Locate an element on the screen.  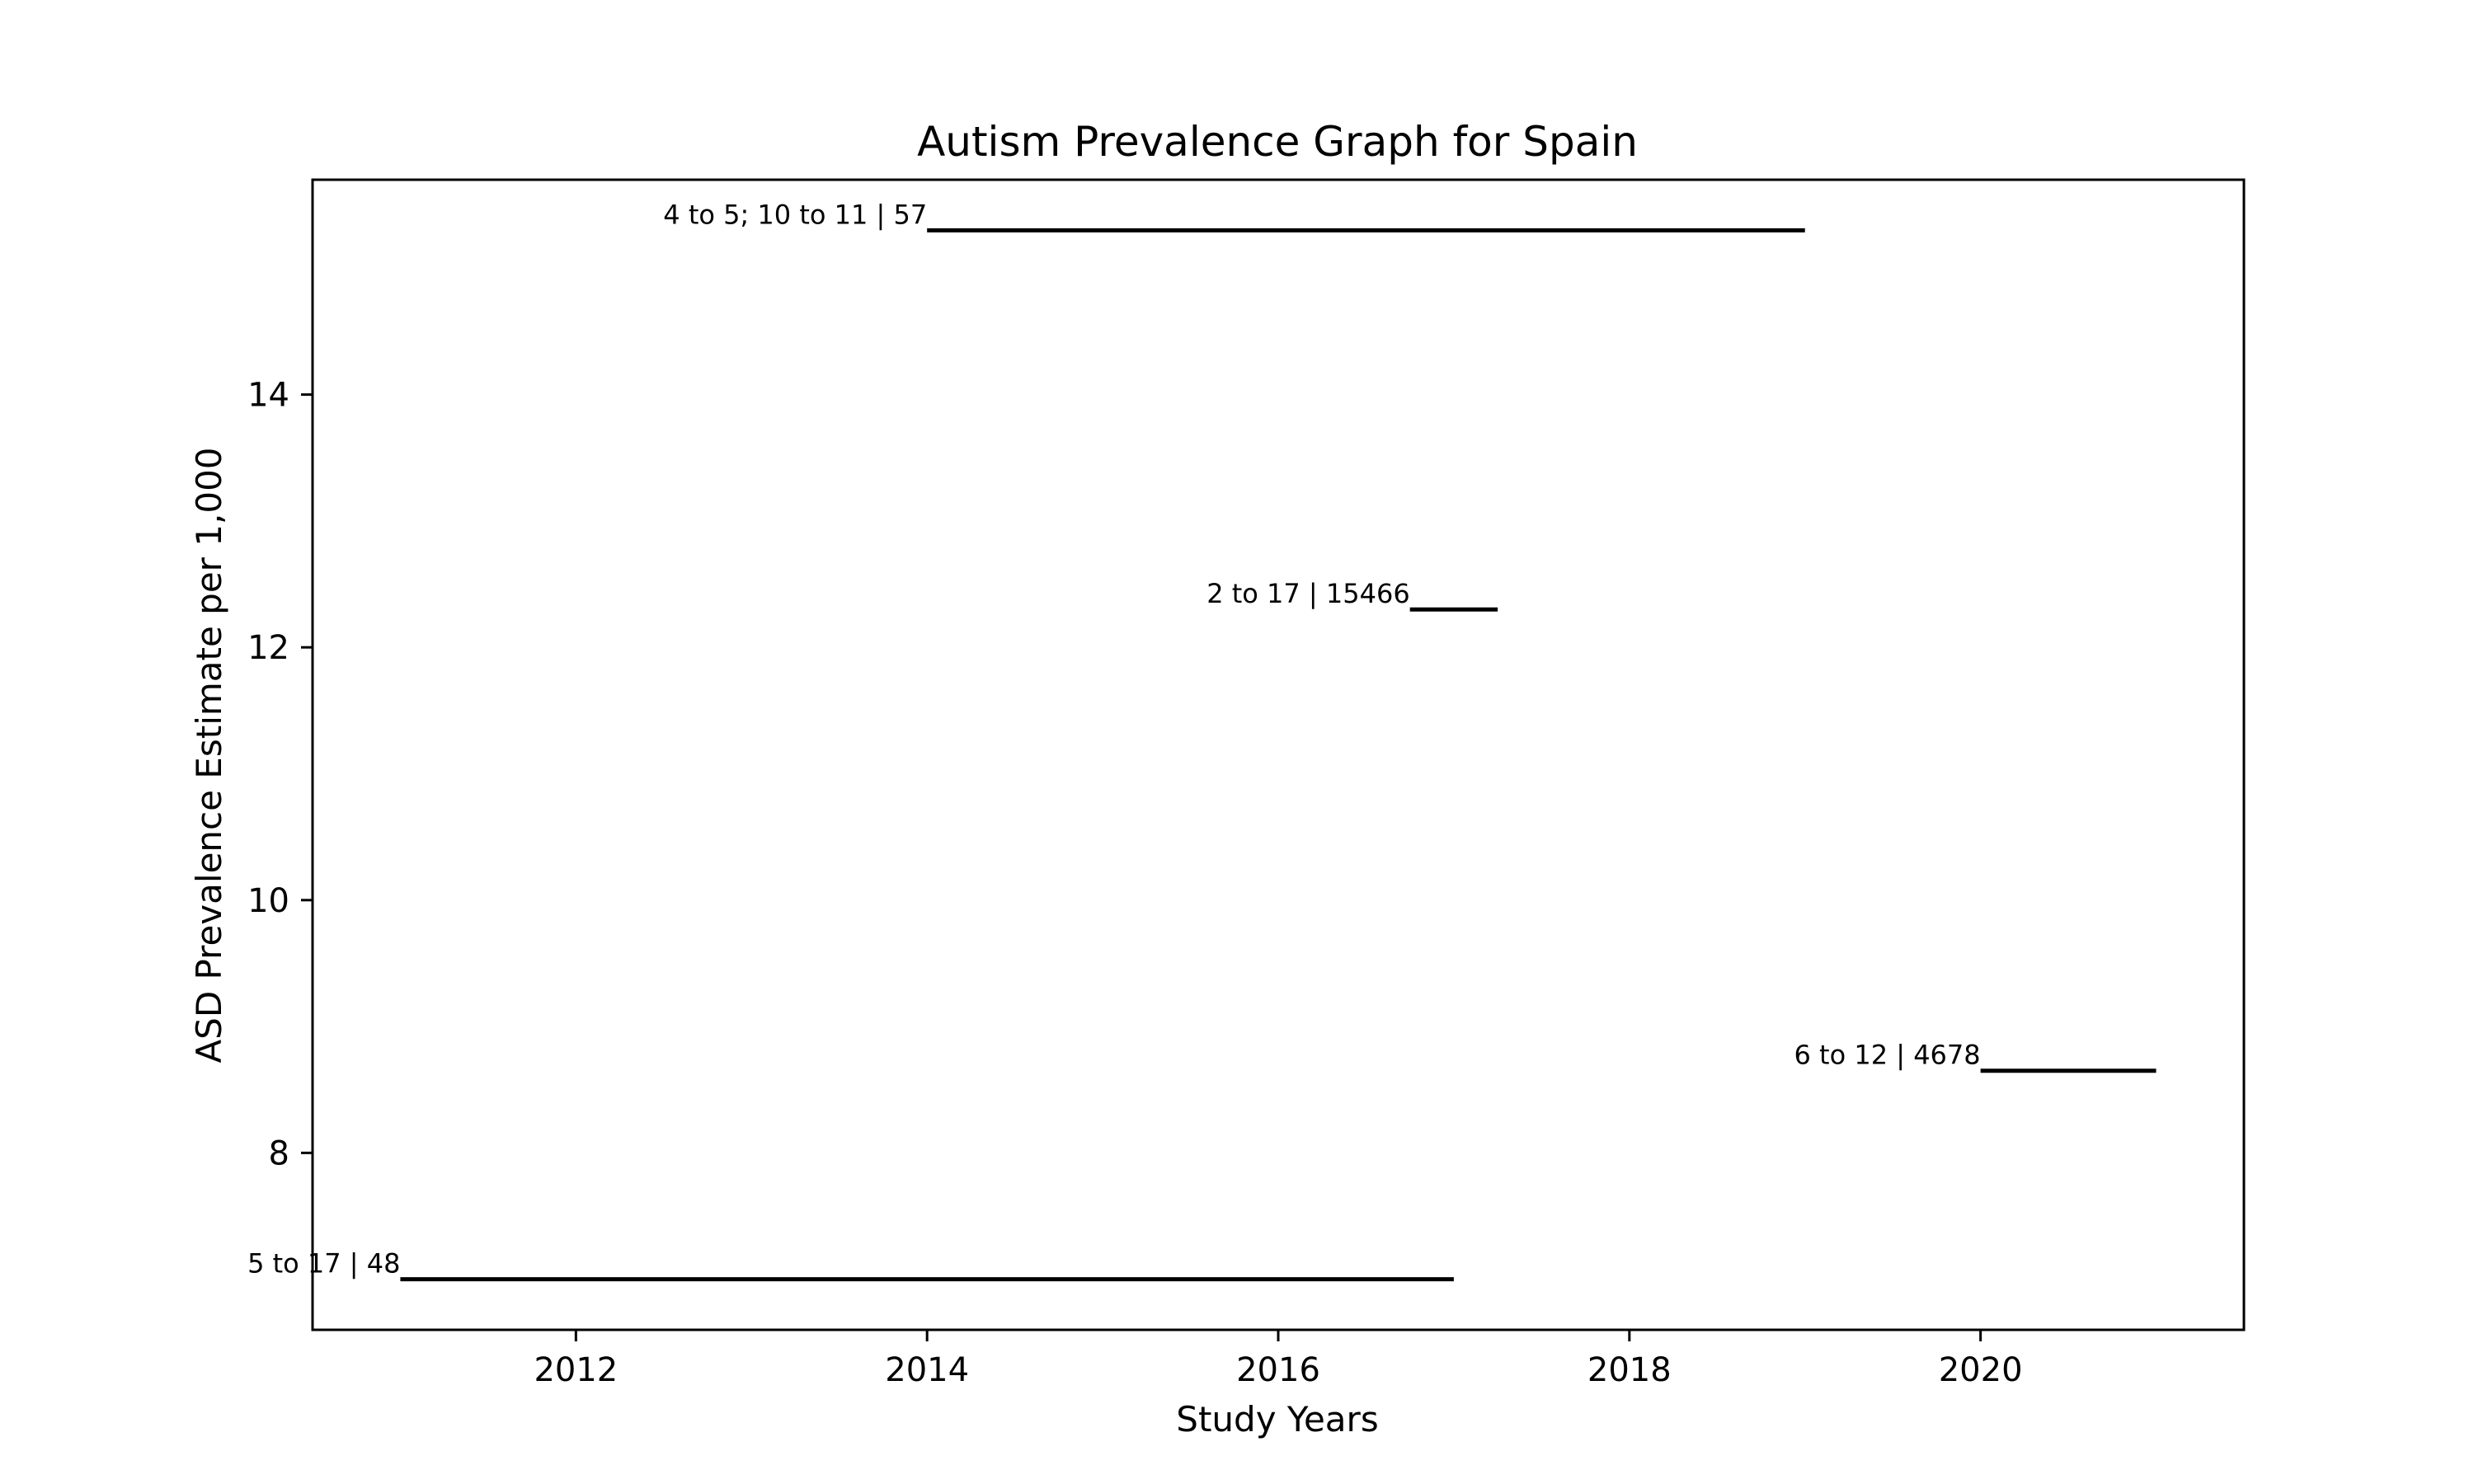
y-tick-label: 14 is located at coordinates (268, 396).